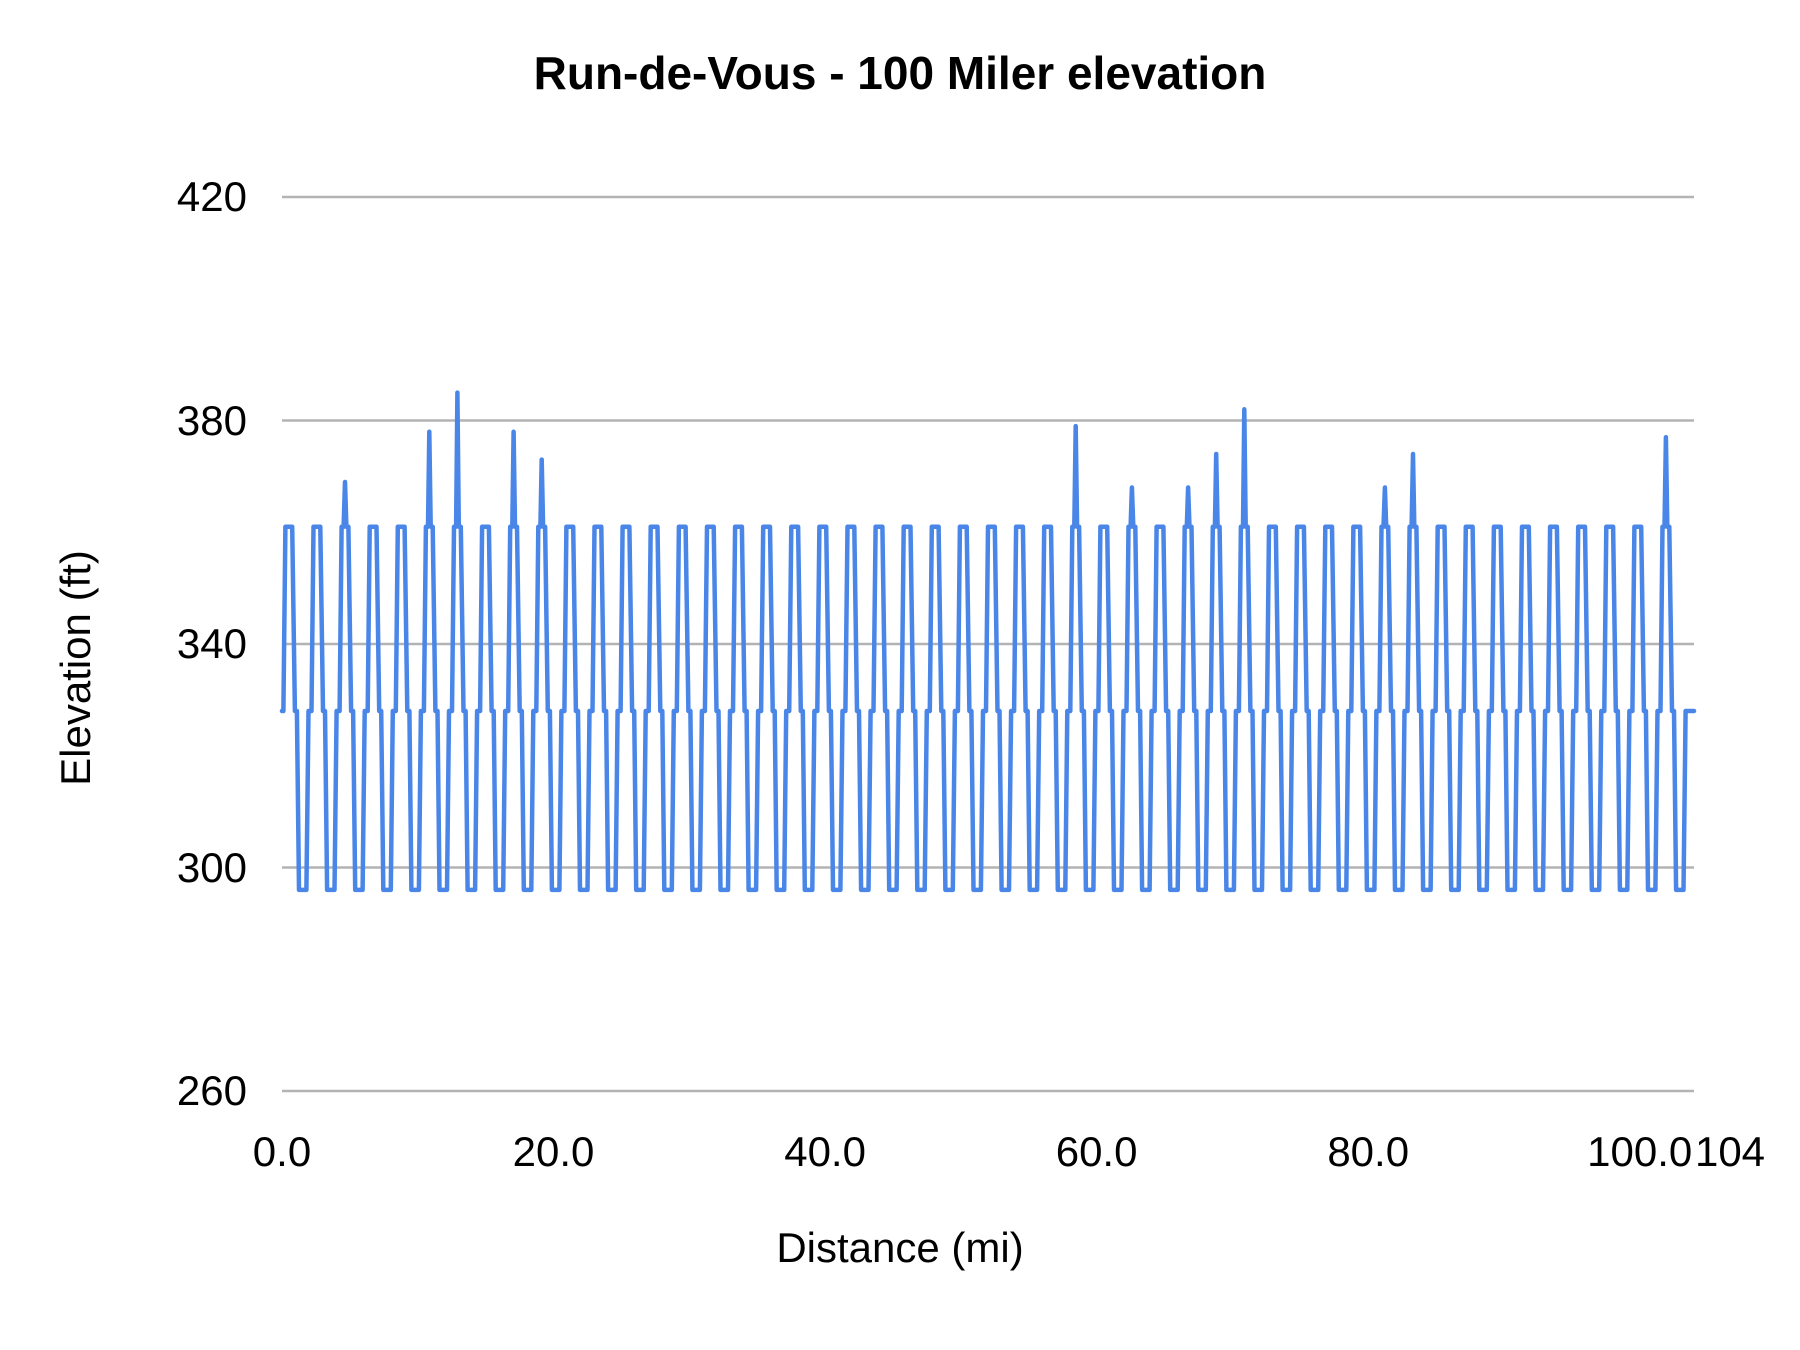 Image resolution: width=1800 pixels, height=1350 pixels. I want to click on y-tick-label-260: 260, so click(211, 1090).